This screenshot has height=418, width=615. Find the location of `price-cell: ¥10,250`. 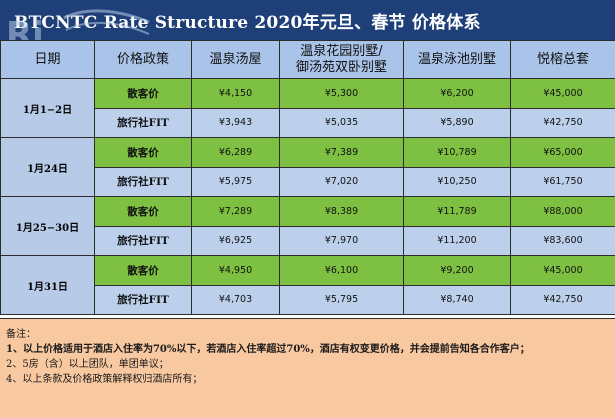

price-cell: ¥10,250 is located at coordinates (457, 181).